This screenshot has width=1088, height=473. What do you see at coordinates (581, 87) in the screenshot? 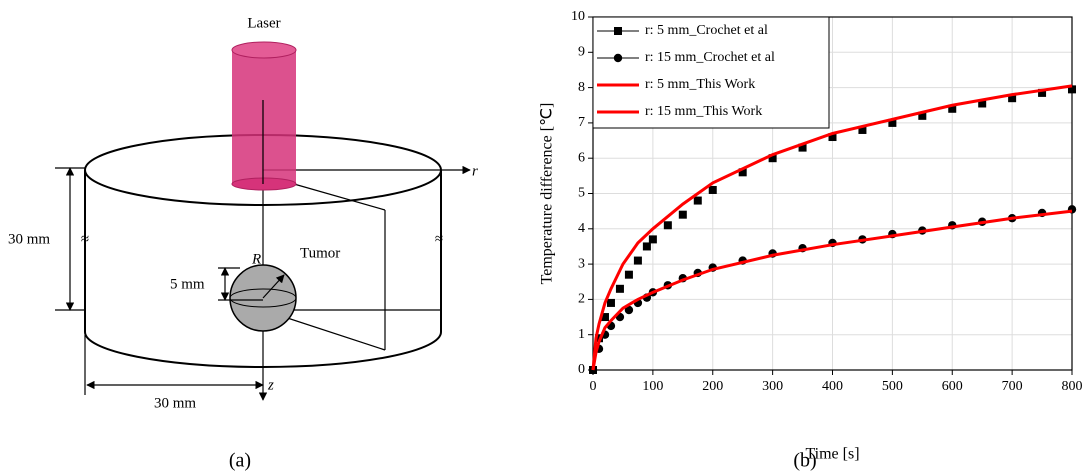
I see `y-tick-label: 8` at bounding box center [581, 87].